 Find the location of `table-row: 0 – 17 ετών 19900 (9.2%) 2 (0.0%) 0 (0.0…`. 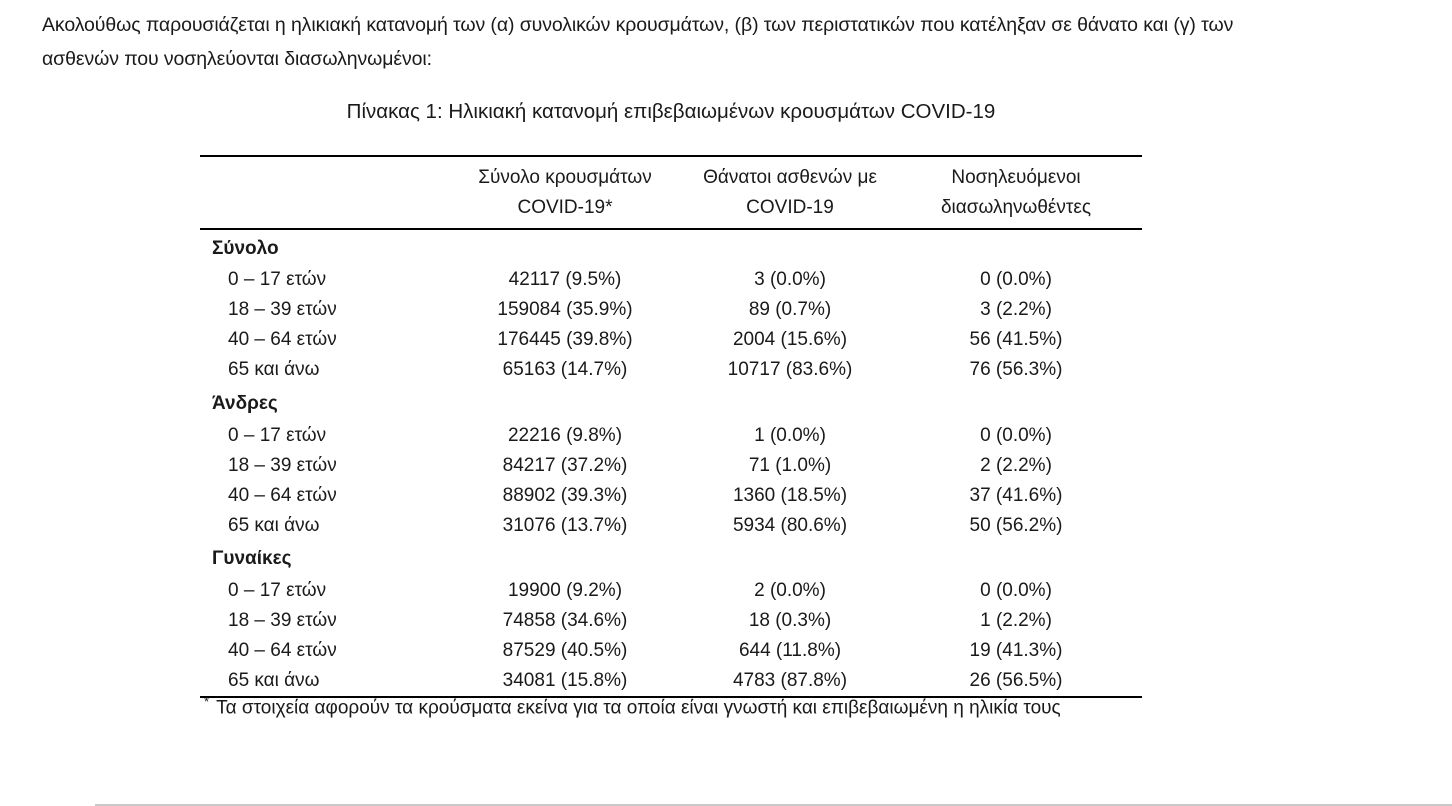

table-row: 0 – 17 ετών 19900 (9.2%) 2 (0.0%) 0 (0.0… is located at coordinates (671, 591).